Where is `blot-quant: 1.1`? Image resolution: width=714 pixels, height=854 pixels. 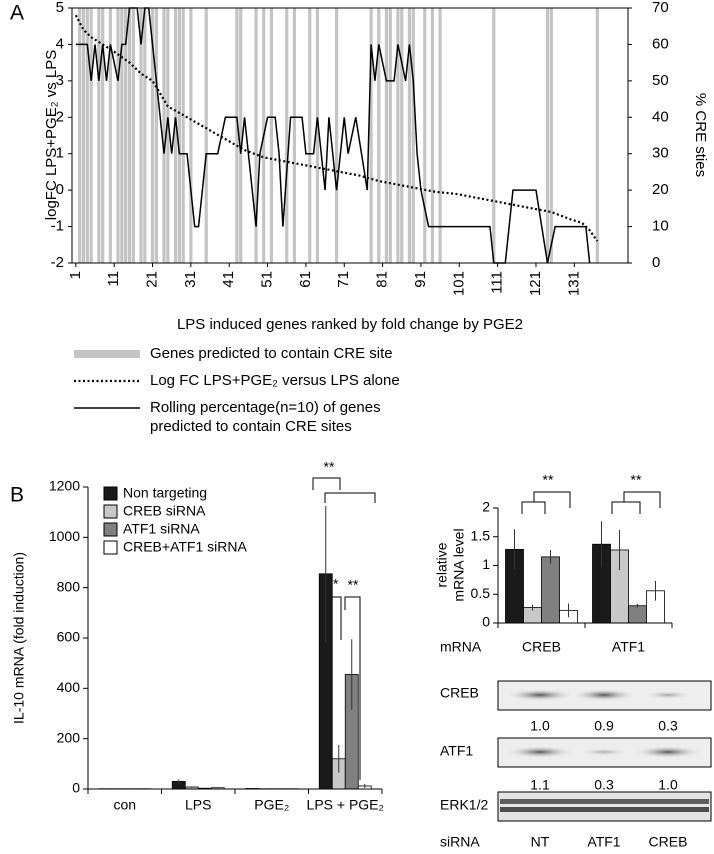
blot-quant: 1.1 is located at coordinates (540, 785).